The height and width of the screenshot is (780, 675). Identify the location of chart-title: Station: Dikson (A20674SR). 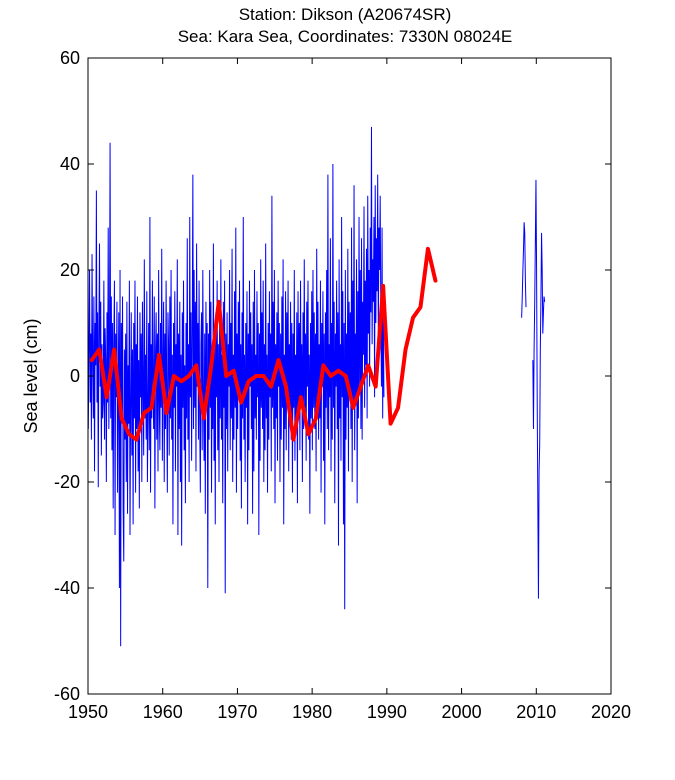
(345, 14).